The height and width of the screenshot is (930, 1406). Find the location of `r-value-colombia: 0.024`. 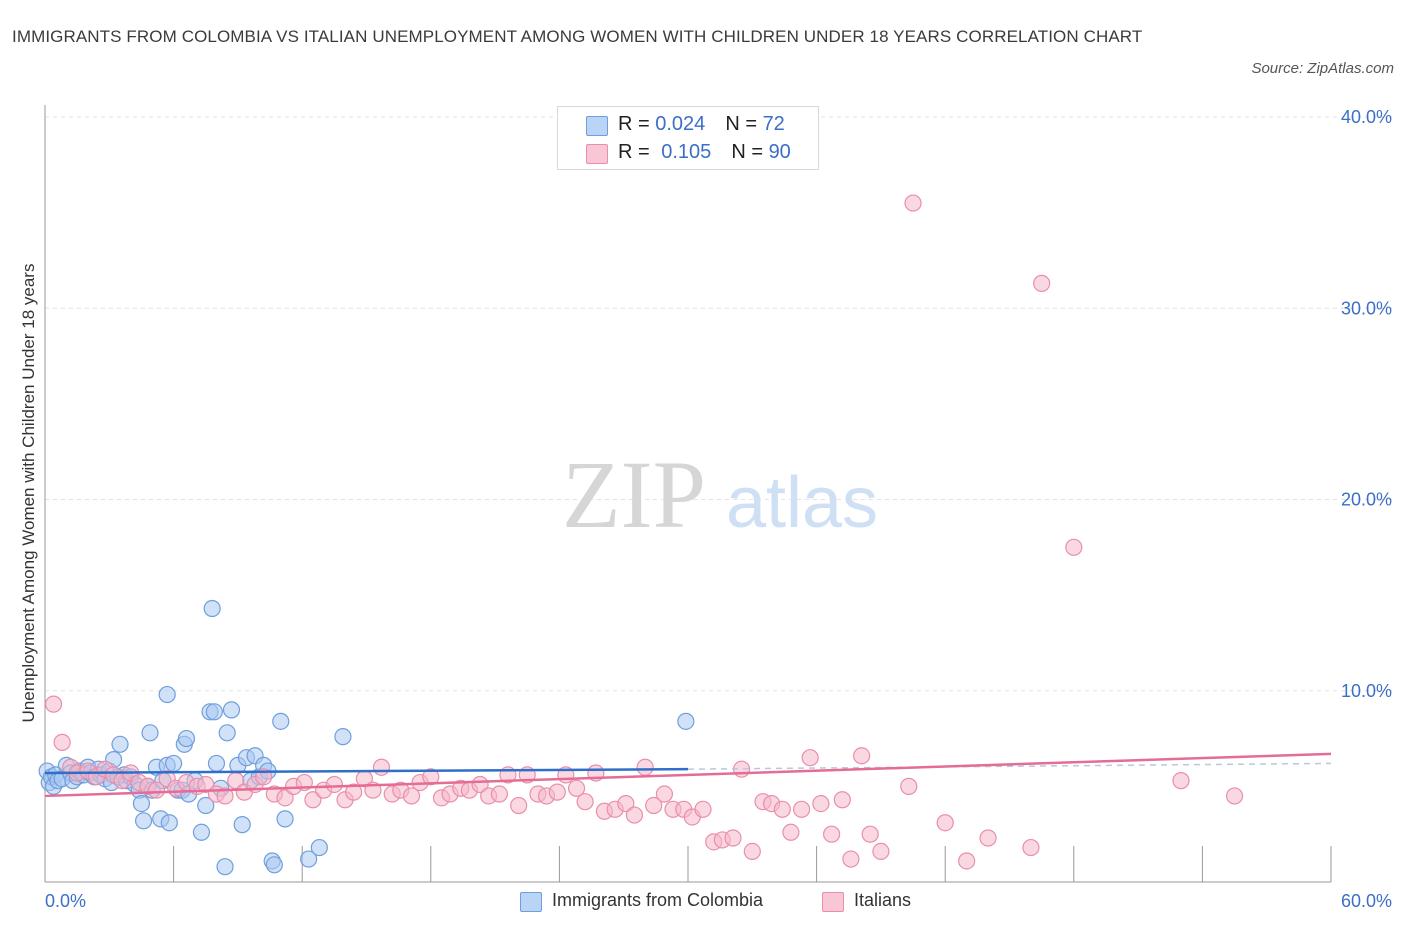

r-value-colombia: 0.024 is located at coordinates (680, 124).